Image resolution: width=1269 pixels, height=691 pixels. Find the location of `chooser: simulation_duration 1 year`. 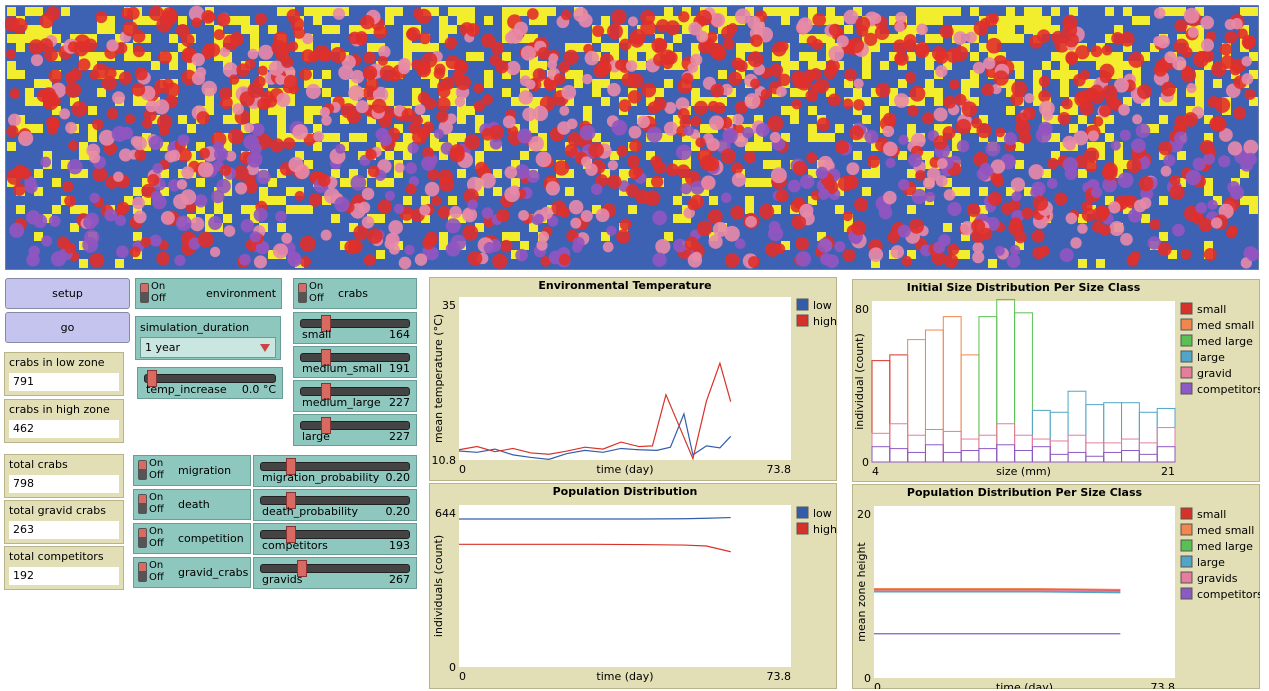

chooser: simulation_duration 1 year is located at coordinates (208, 338).